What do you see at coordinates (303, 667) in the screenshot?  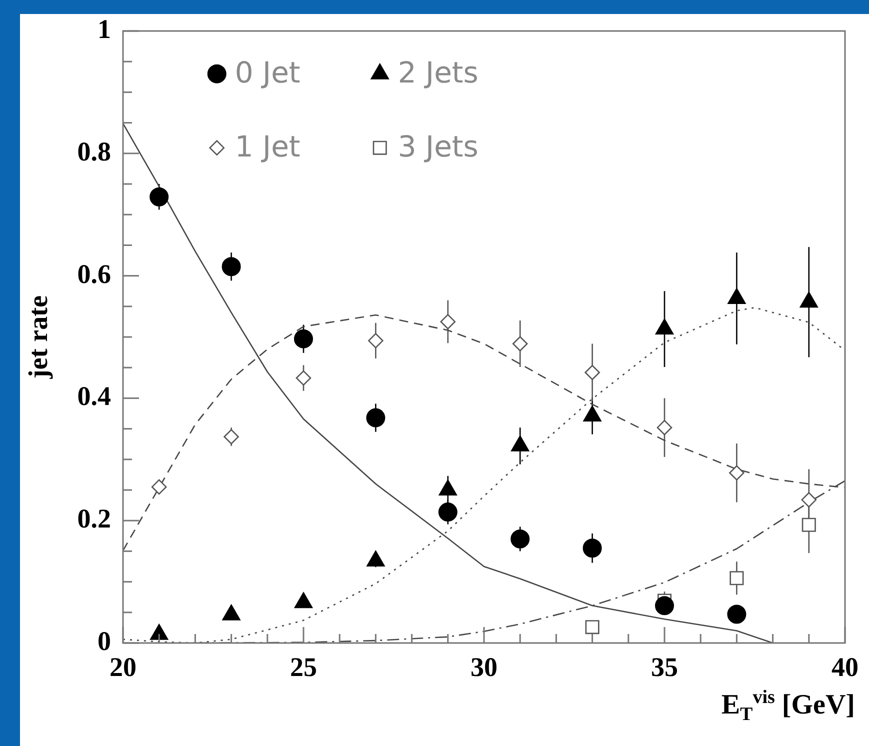 I see `x-tick-label: 25` at bounding box center [303, 667].